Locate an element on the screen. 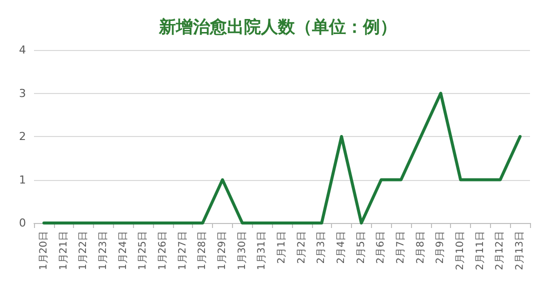 Image resolution: width=556 pixels, height=293 pixels. y-tick-label: 2 is located at coordinates (22, 136).